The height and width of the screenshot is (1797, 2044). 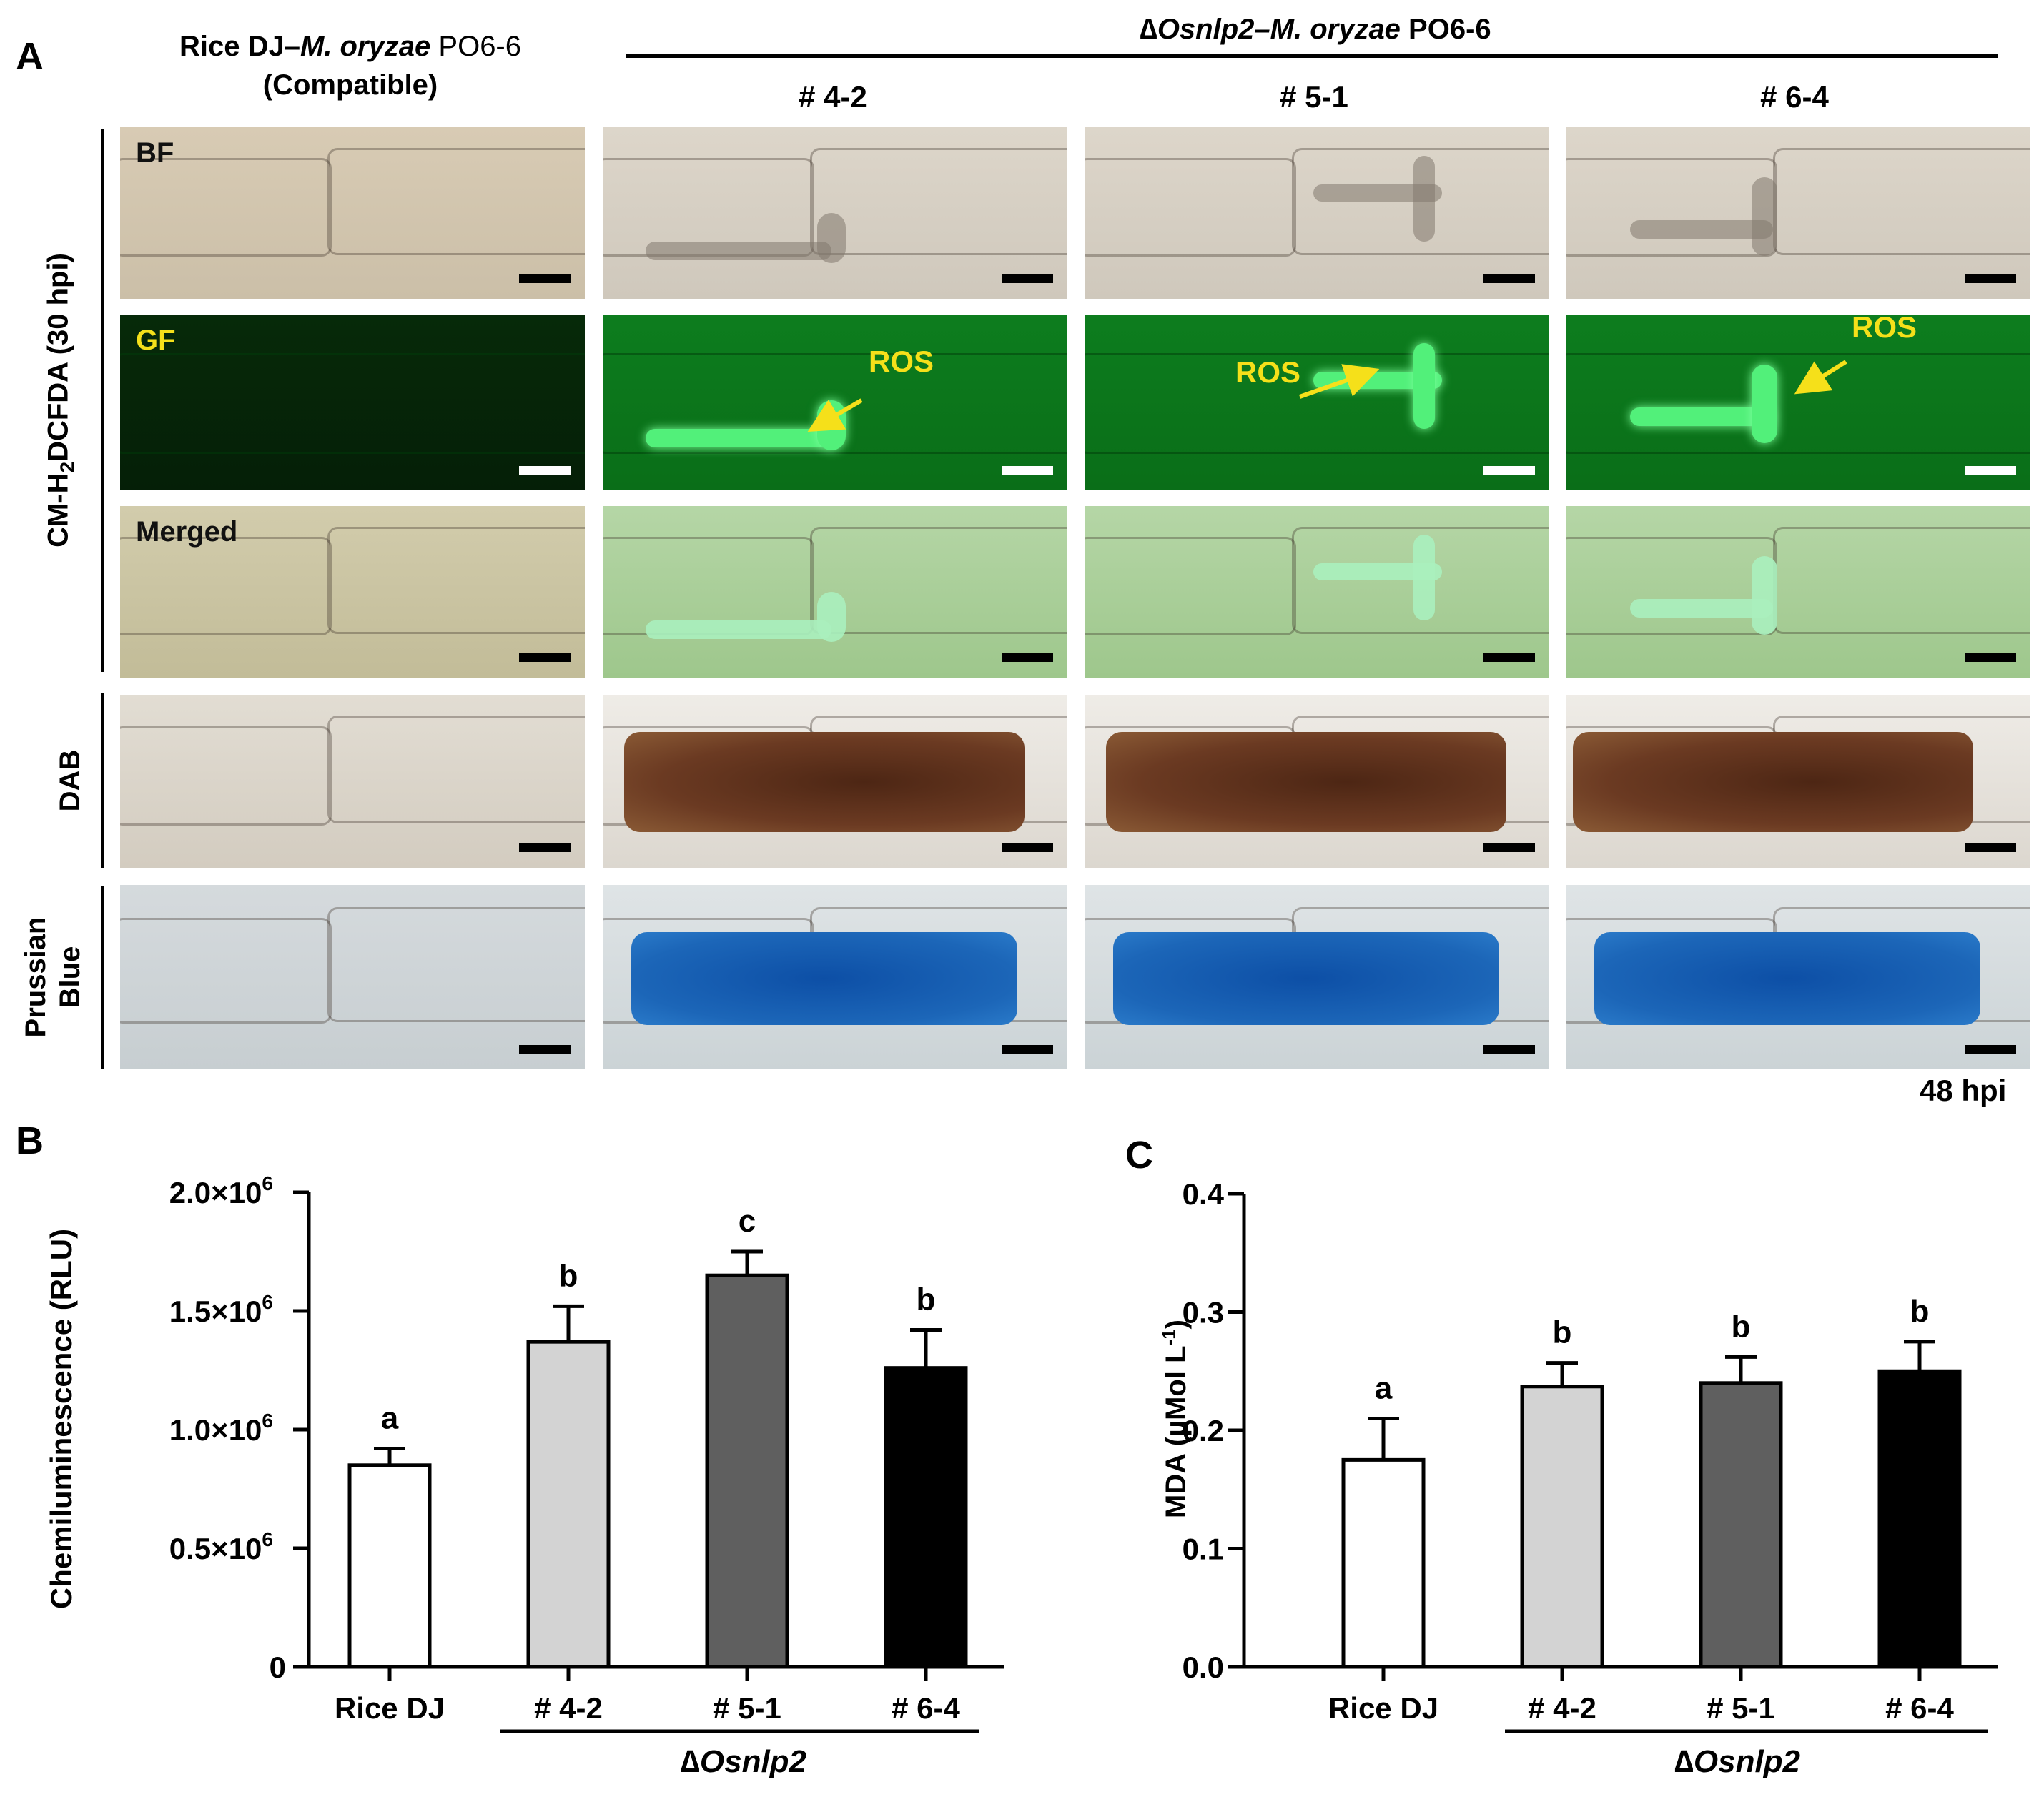 I want to click on y-tick-label: 1.5×10⁶, so click(x=221, y=1309).